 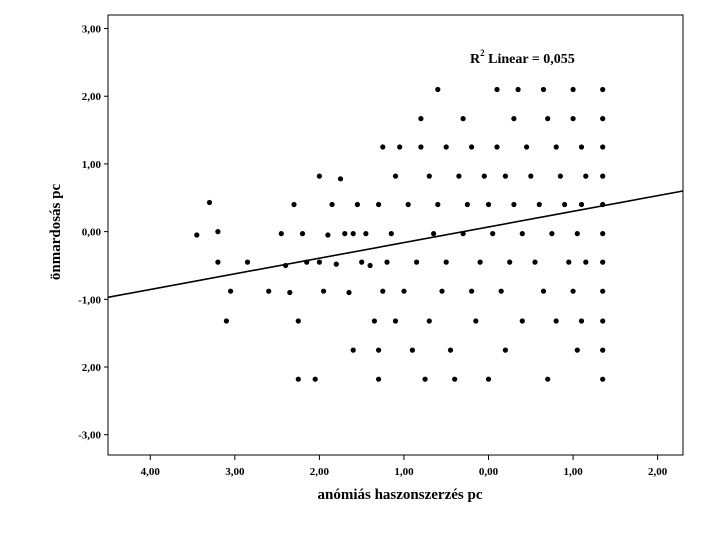 What do you see at coordinates (56, 232) in the screenshot?
I see `y-axis-title: önmardosás pc` at bounding box center [56, 232].